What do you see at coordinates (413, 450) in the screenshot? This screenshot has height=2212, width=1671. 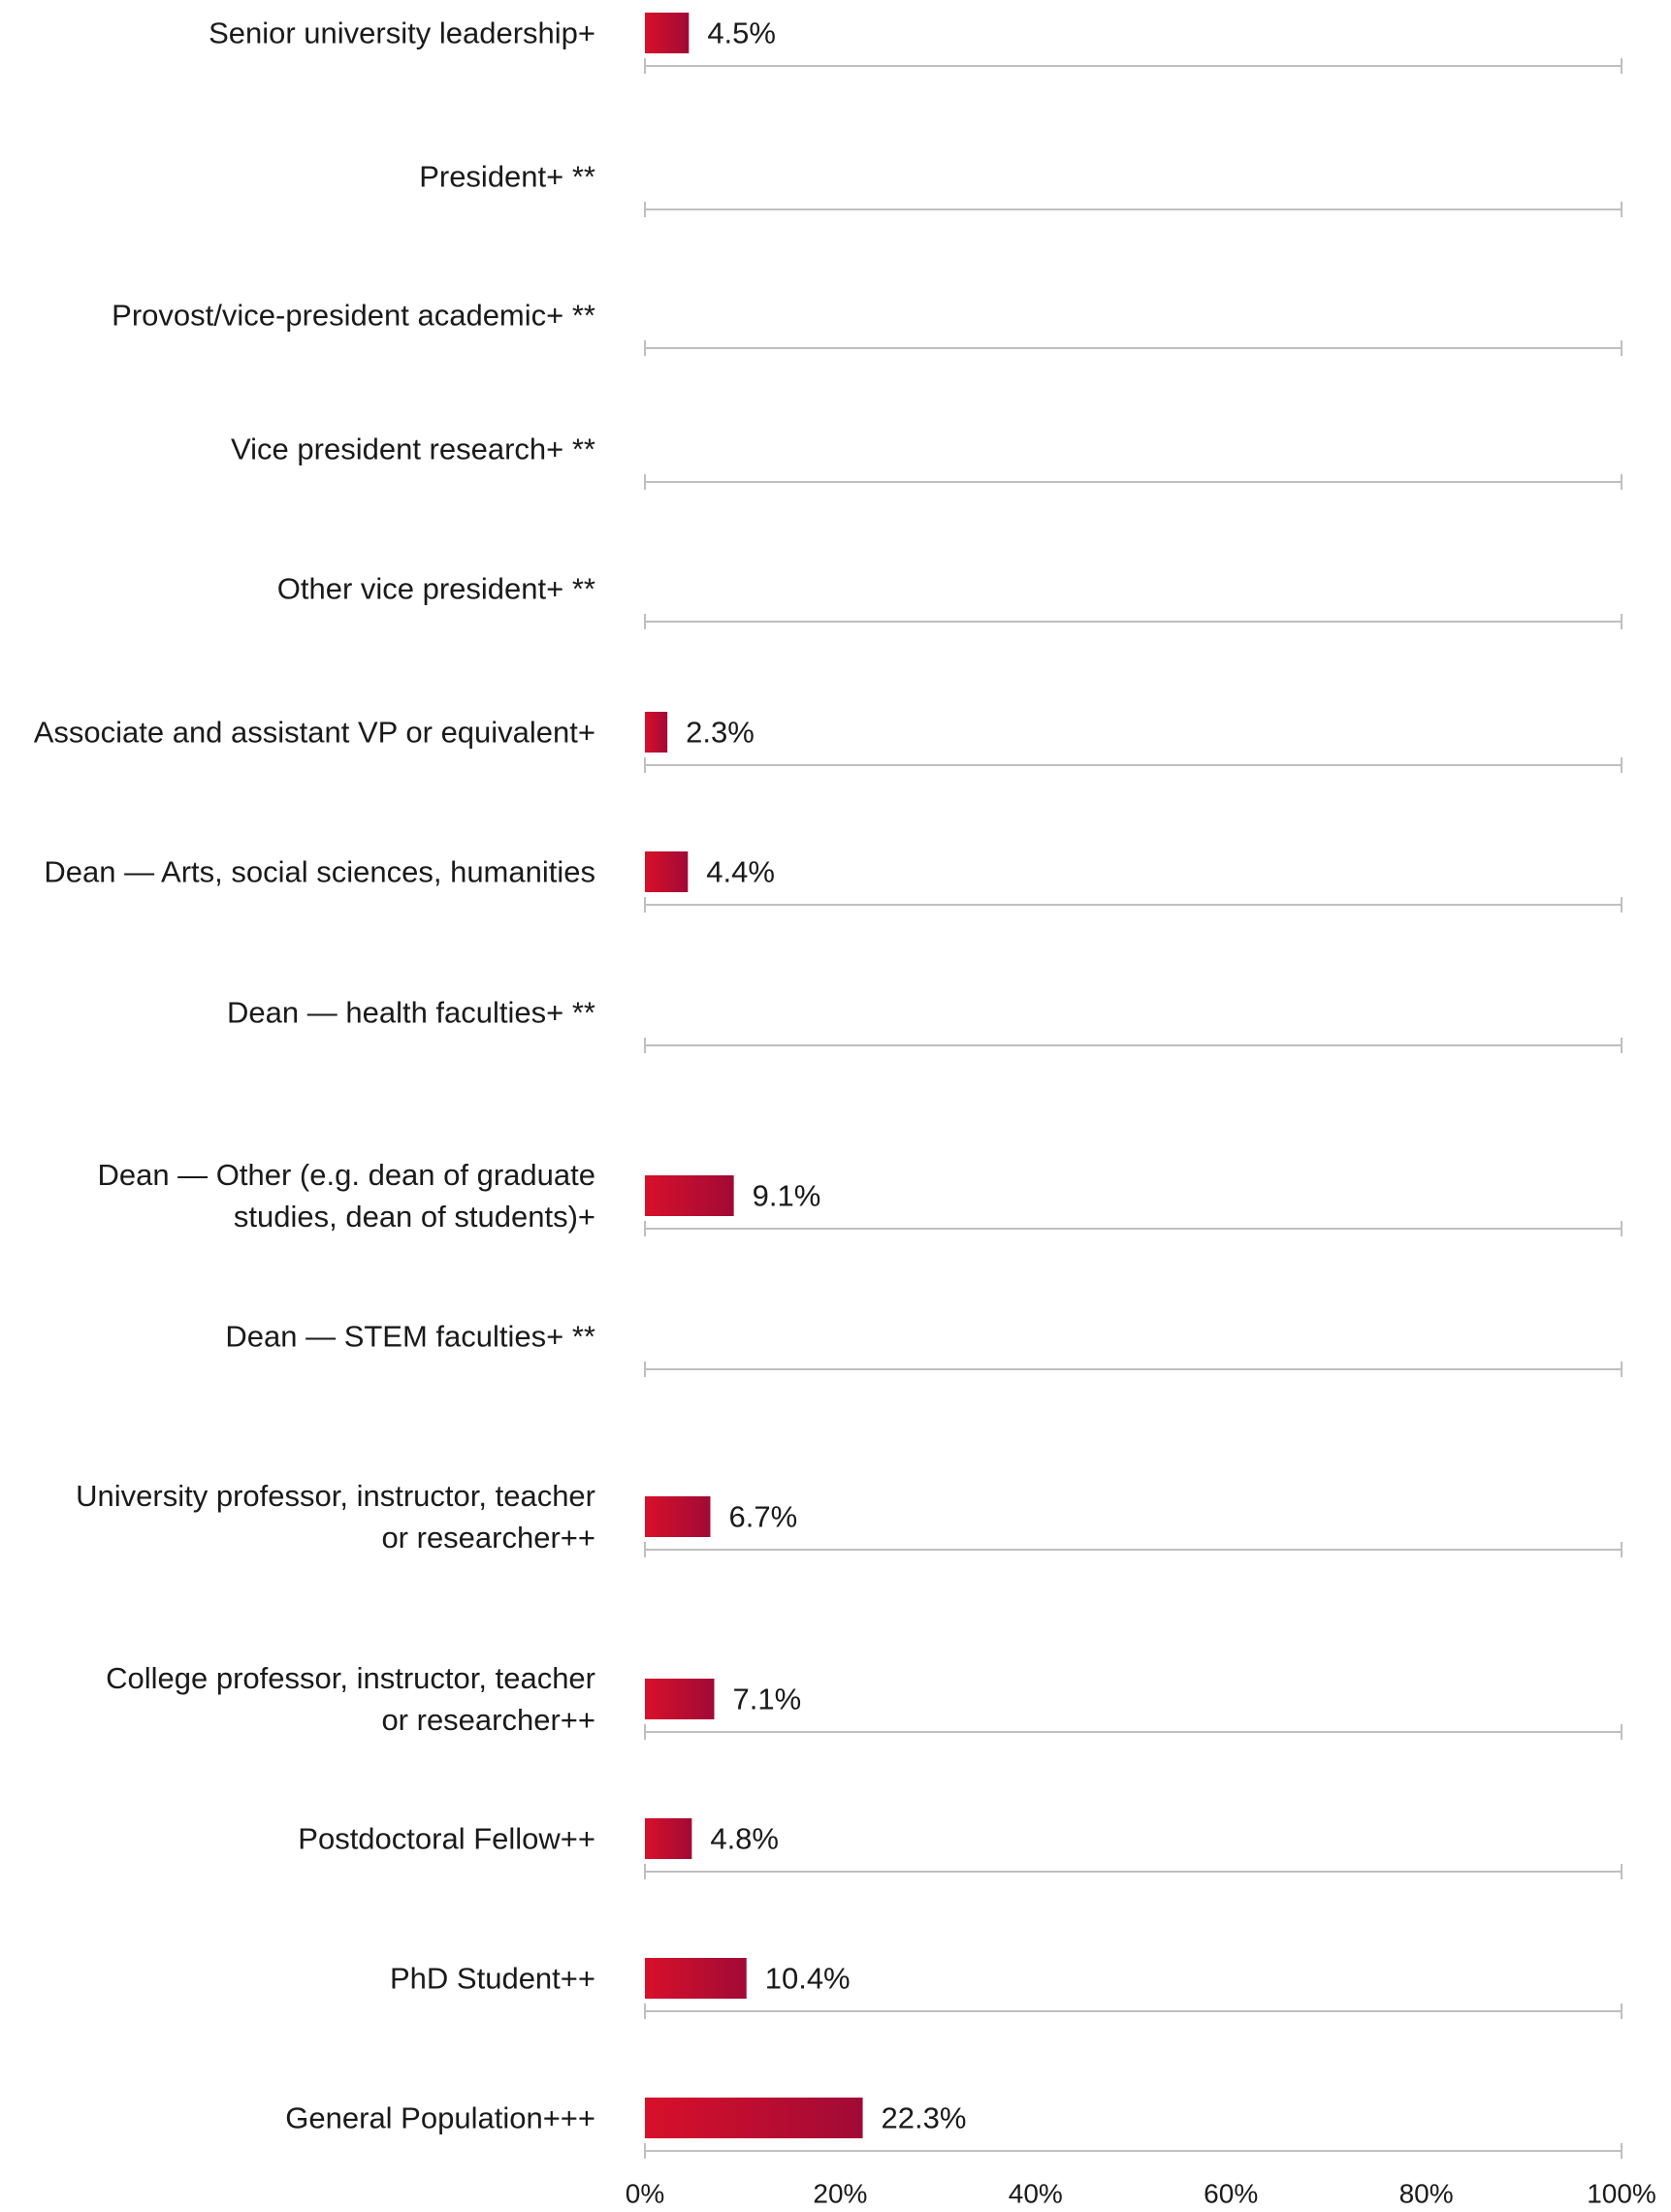 I see `category-label: Vice president research+ **` at bounding box center [413, 450].